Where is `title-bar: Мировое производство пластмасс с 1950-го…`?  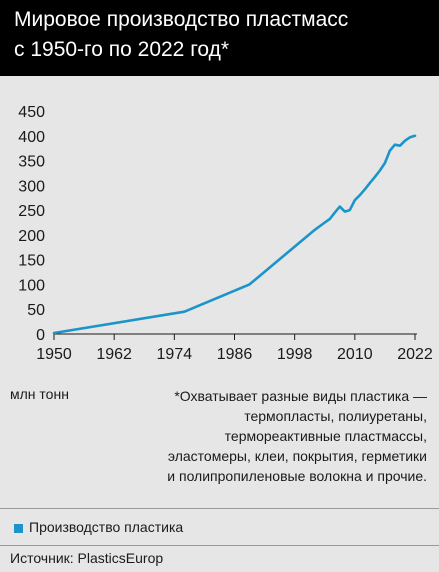
title-bar: Мировое производство пластмасс с 1950-го… is located at coordinates (219, 38).